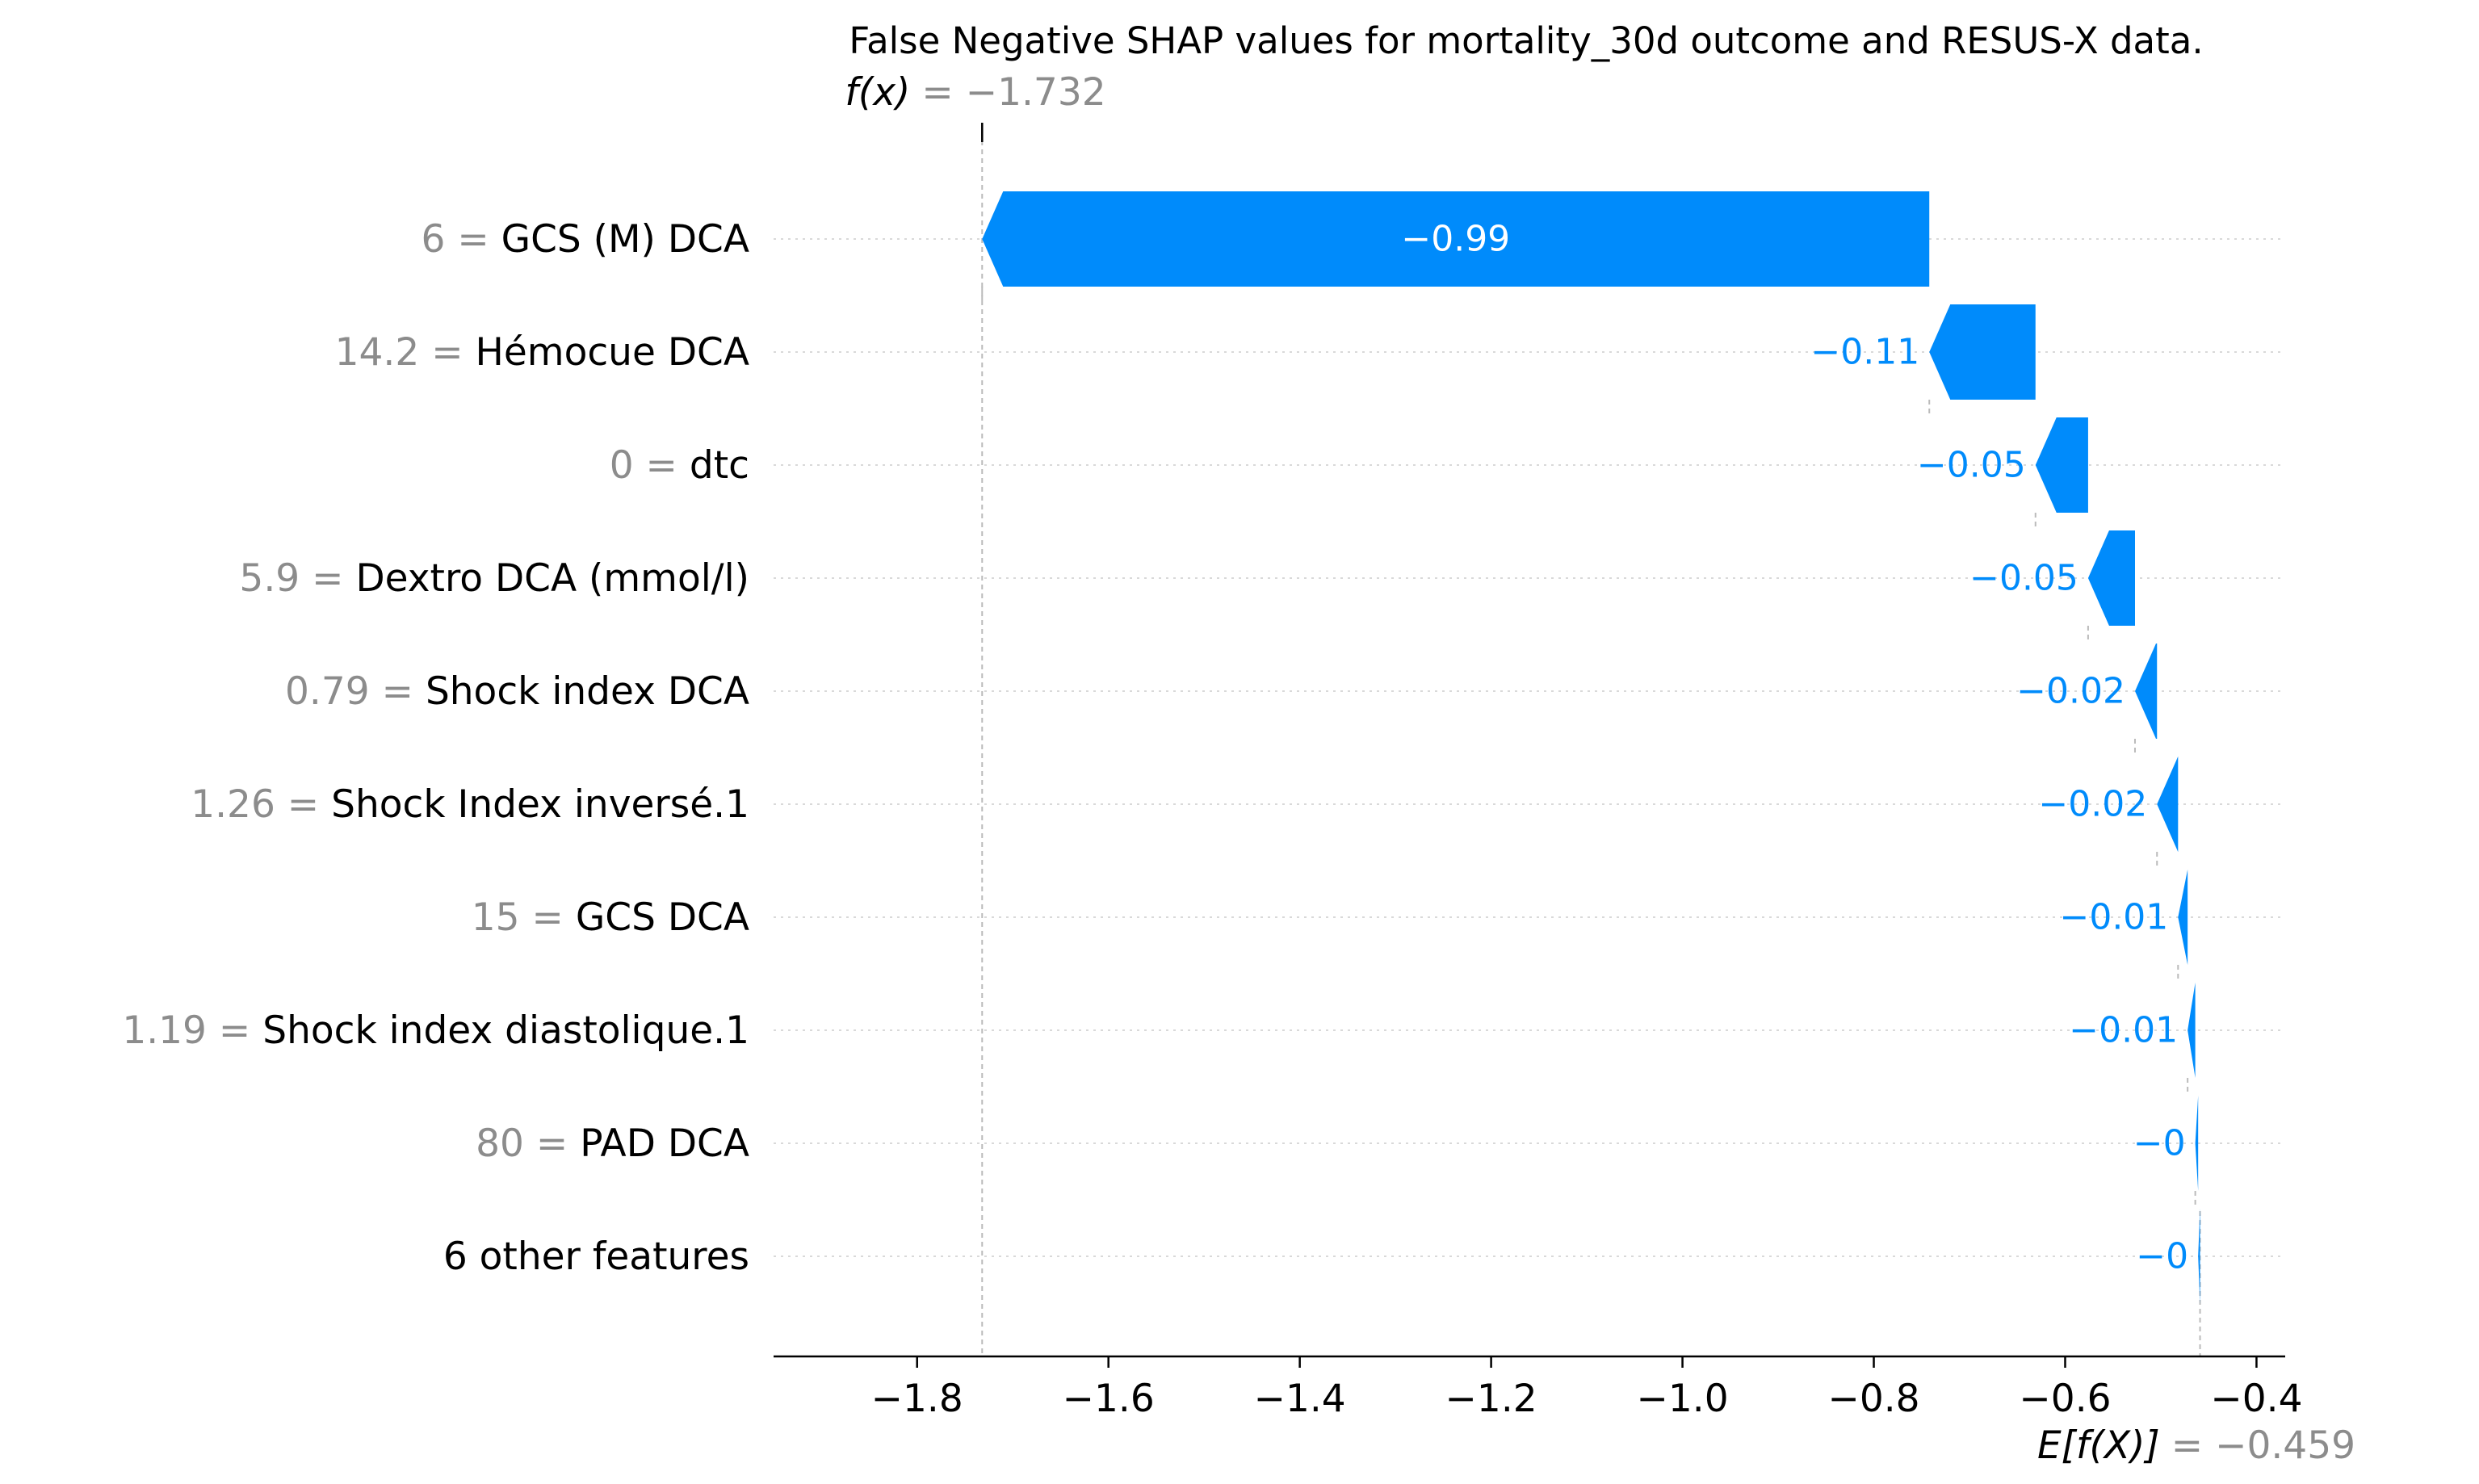 Image resolution: width=2479 pixels, height=1484 pixels. I want to click on feature-name: Hémocue DCA, so click(612, 352).